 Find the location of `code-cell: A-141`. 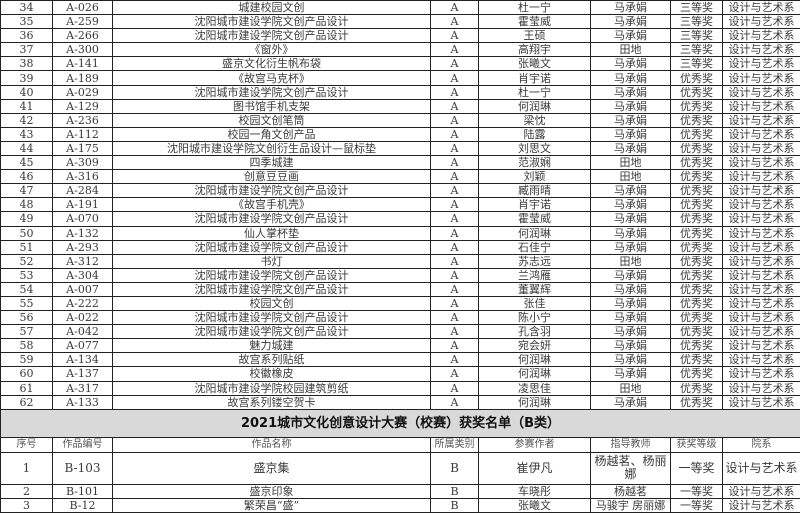

code-cell: A-141 is located at coordinates (83, 64).